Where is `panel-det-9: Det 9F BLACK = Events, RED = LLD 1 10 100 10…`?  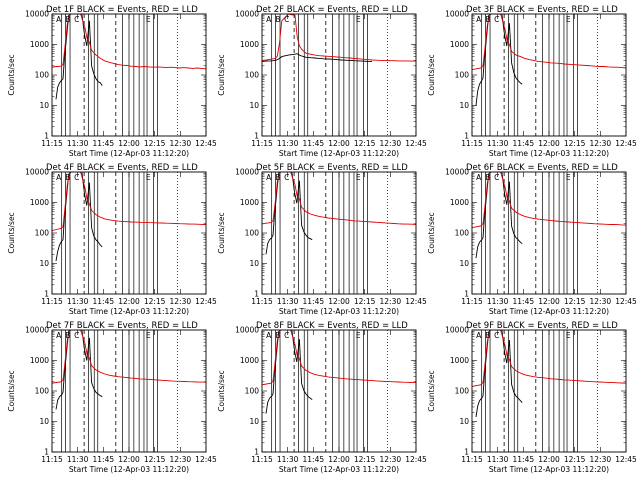
panel-det-9: Det 9F BLACK = Events, RED = LLD 1 10 100 10… is located at coordinates (532, 397).